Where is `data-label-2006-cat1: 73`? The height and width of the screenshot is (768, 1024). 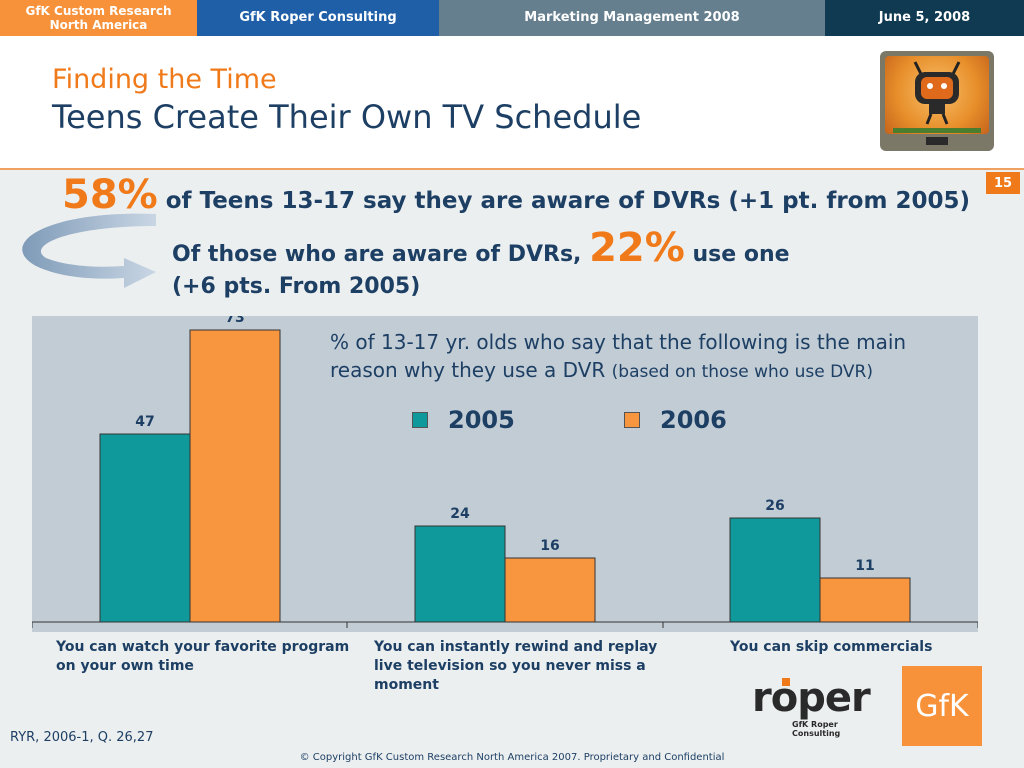
data-label-2006-cat1: 73 is located at coordinates (234, 321).